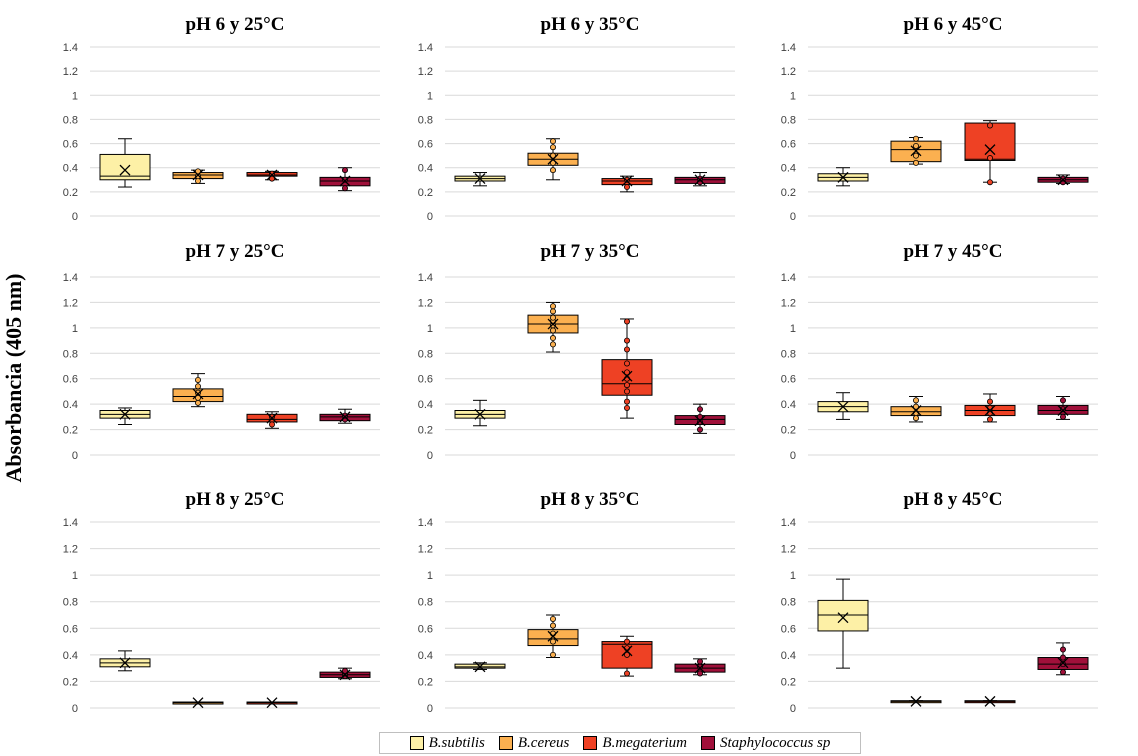 This screenshot has width=1138, height=756. Describe the element at coordinates (765, 743) in the screenshot. I see `legend-item-staphylococcus: Staphylococcus sp` at that location.